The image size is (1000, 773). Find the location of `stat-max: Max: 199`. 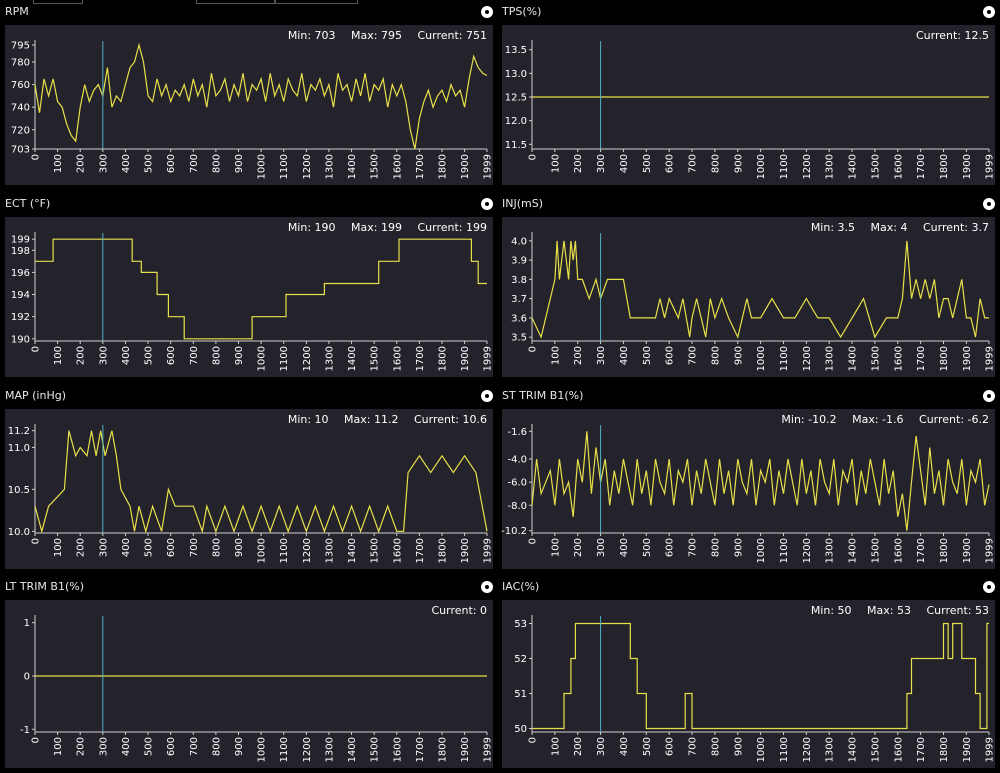

stat-max: Max: 199 is located at coordinates (376, 227).